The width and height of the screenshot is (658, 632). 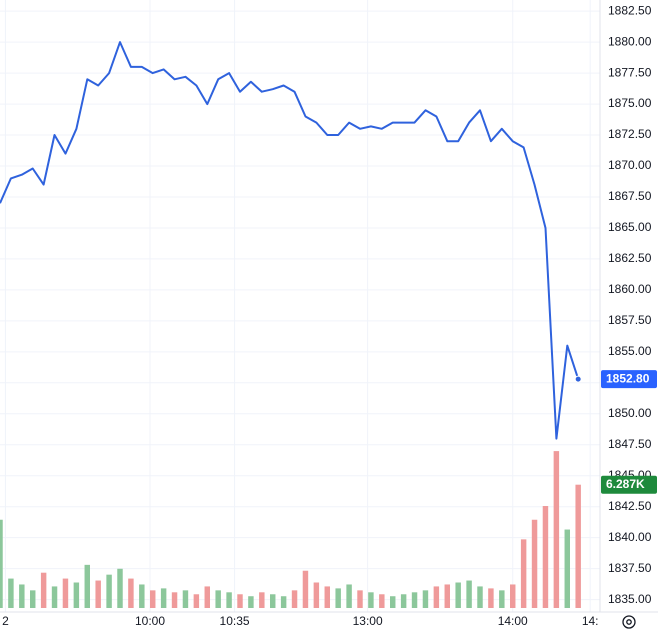 What do you see at coordinates (629, 622) in the screenshot?
I see `settings-icon` at bounding box center [629, 622].